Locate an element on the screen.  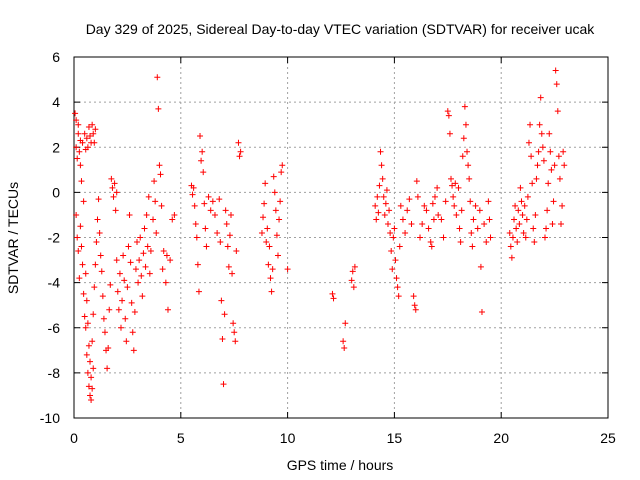
x-tick-label: 20 is located at coordinates (501, 438).